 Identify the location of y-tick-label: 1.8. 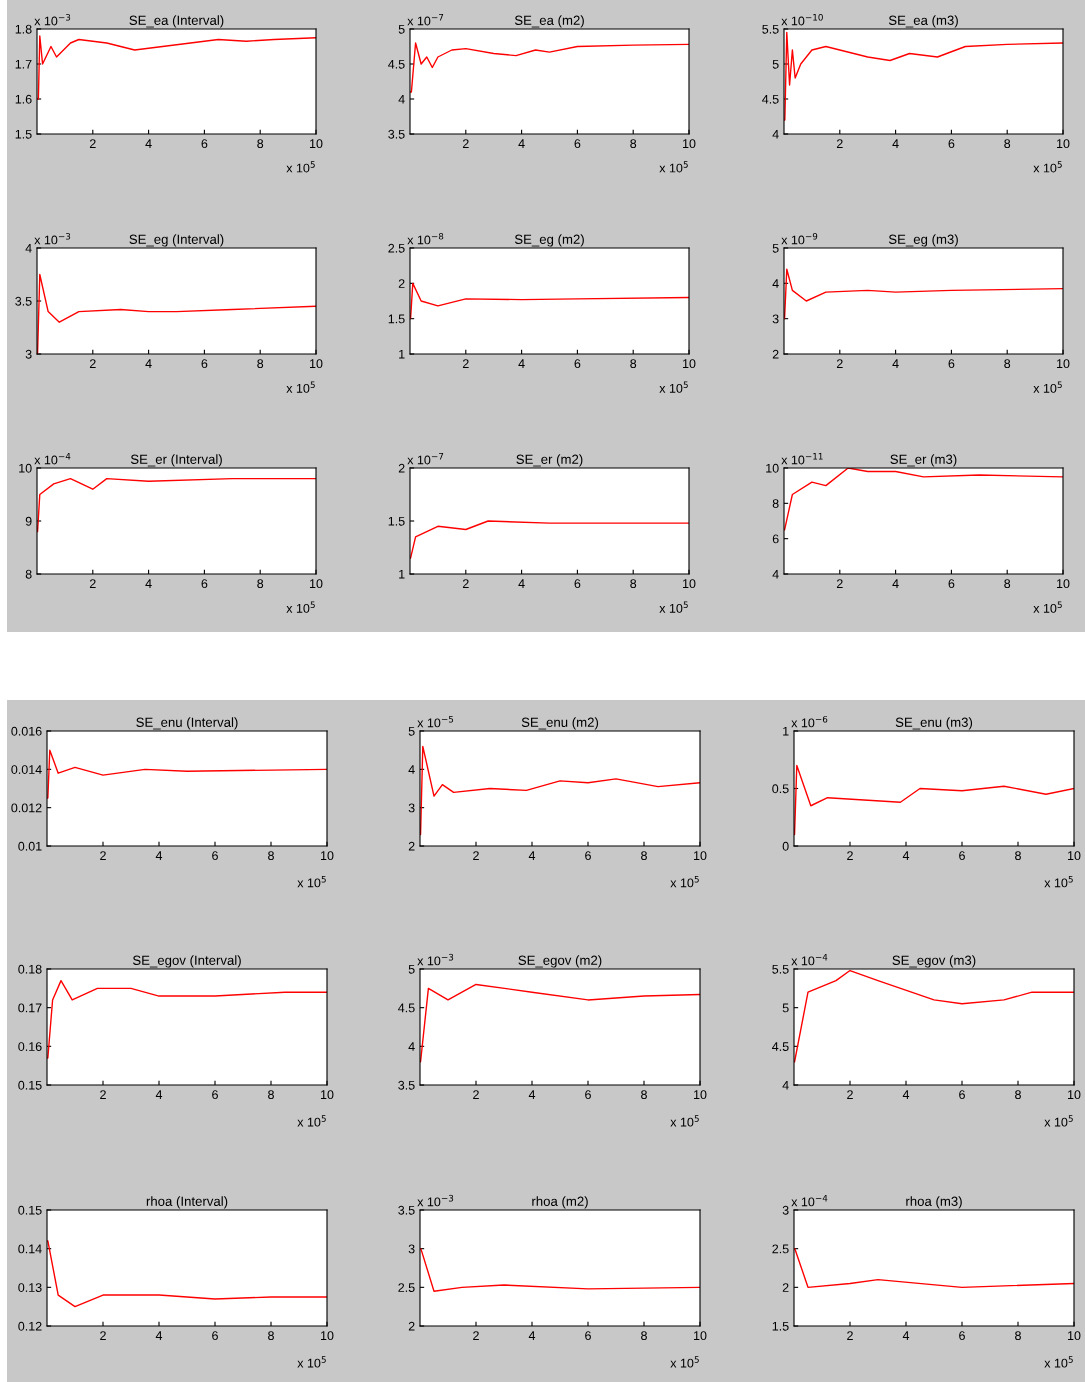
(23, 29).